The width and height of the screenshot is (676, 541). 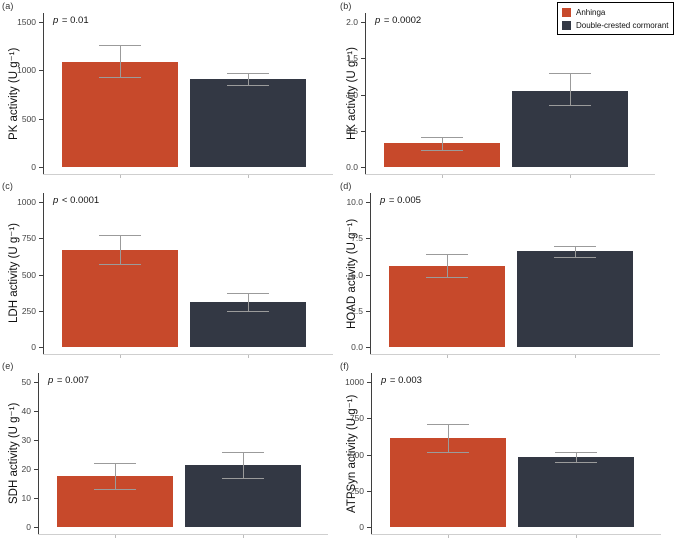 I want to click on y-axis-title: SDH activity (U g⁻¹), so click(x=14, y=453).